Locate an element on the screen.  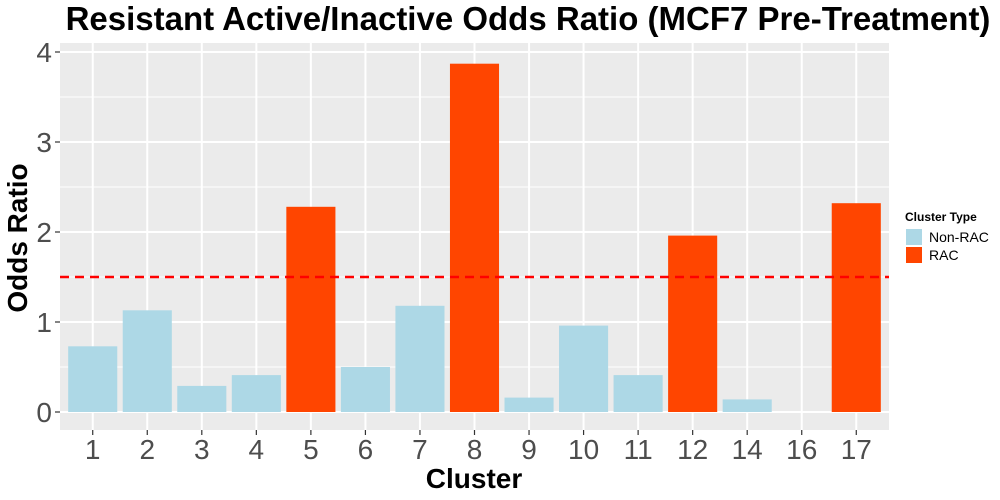
x-tick-label: 11 is located at coordinates (638, 449).